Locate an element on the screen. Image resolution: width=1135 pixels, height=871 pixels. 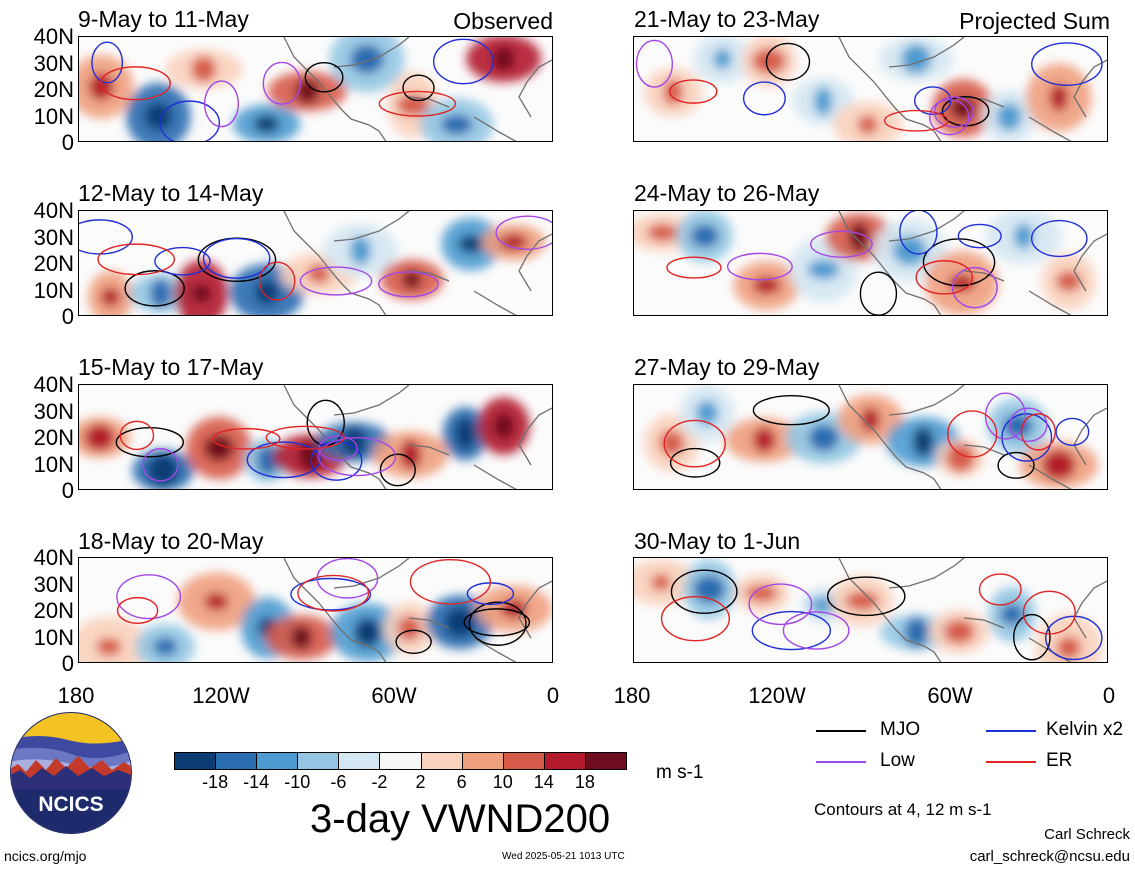
legend-swatch-er is located at coordinates (1011, 762).